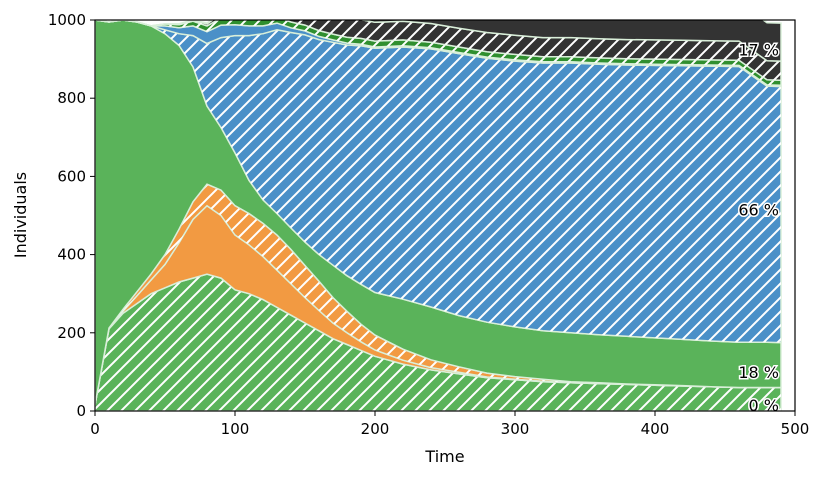  Describe the element at coordinates (235, 429) in the screenshot. I see `x-tick-label: 100` at that location.